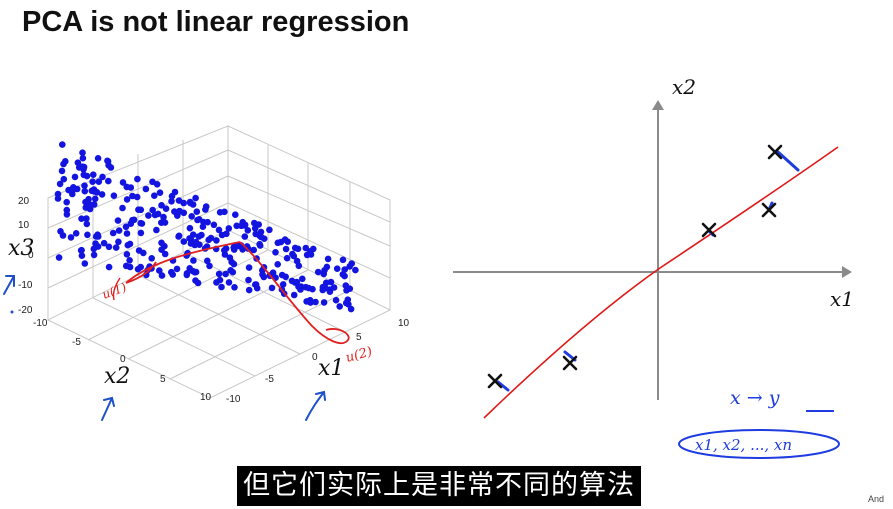 This screenshot has height=509, width=893. Describe the element at coordinates (439, 486) in the screenshot. I see `video-subtitle: 但它们实际上是非常不同的算法` at that location.